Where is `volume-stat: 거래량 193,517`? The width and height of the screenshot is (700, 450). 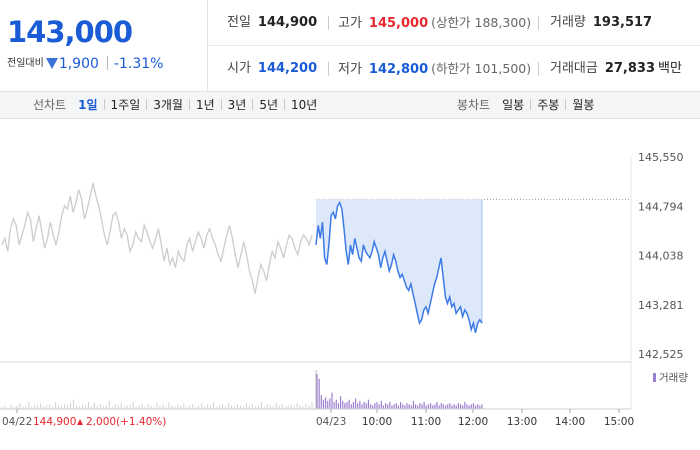
volume-stat: 거래량 193,517 is located at coordinates (601, 22).